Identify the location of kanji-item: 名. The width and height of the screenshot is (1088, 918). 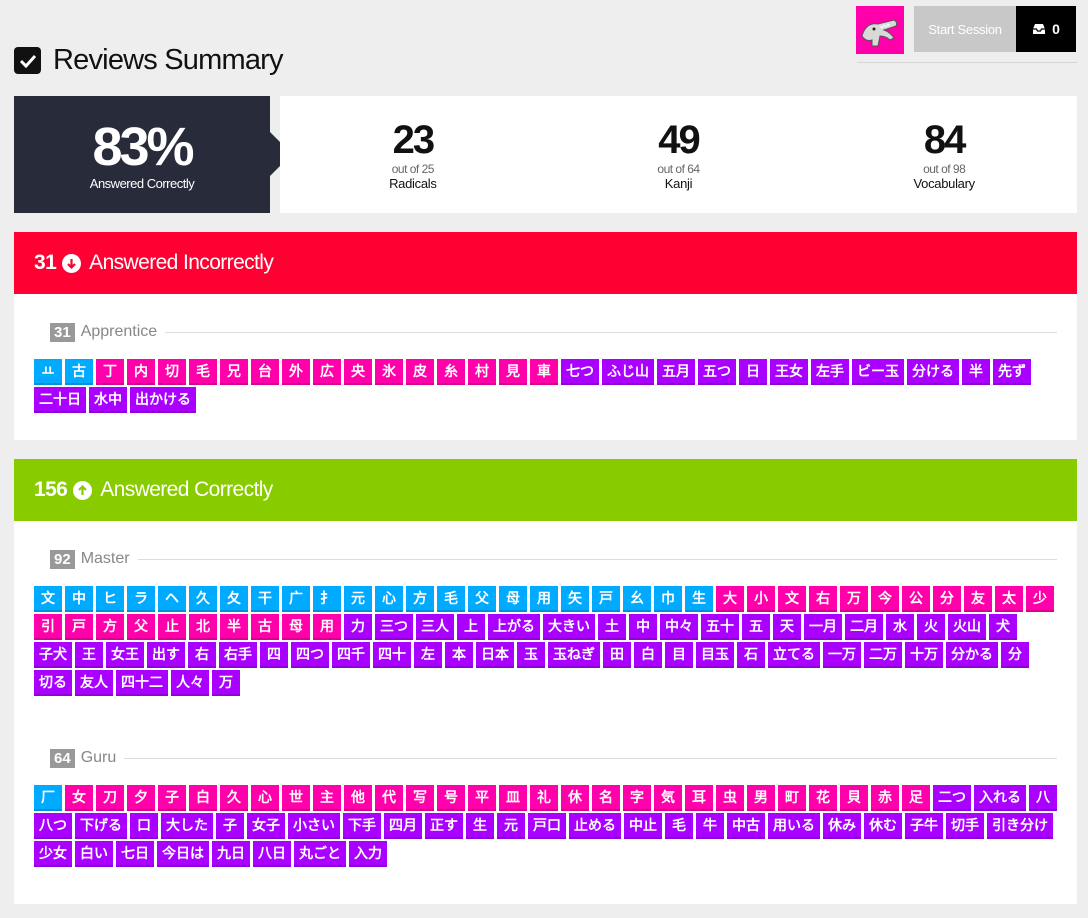
(606, 798).